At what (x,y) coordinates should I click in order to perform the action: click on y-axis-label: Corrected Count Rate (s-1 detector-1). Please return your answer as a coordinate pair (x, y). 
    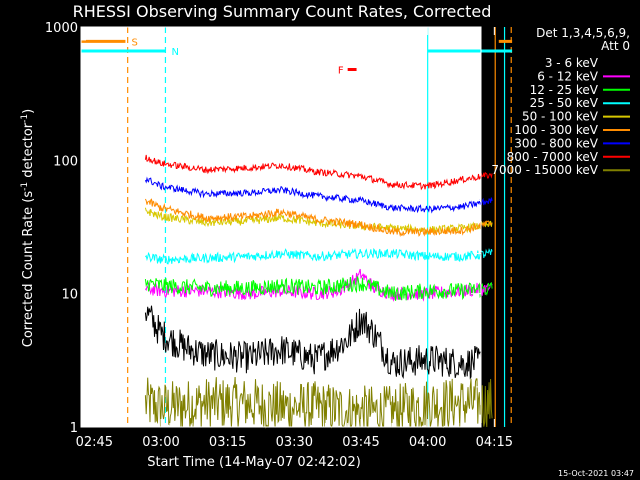
    Looking at the image, I should click on (28, 228).